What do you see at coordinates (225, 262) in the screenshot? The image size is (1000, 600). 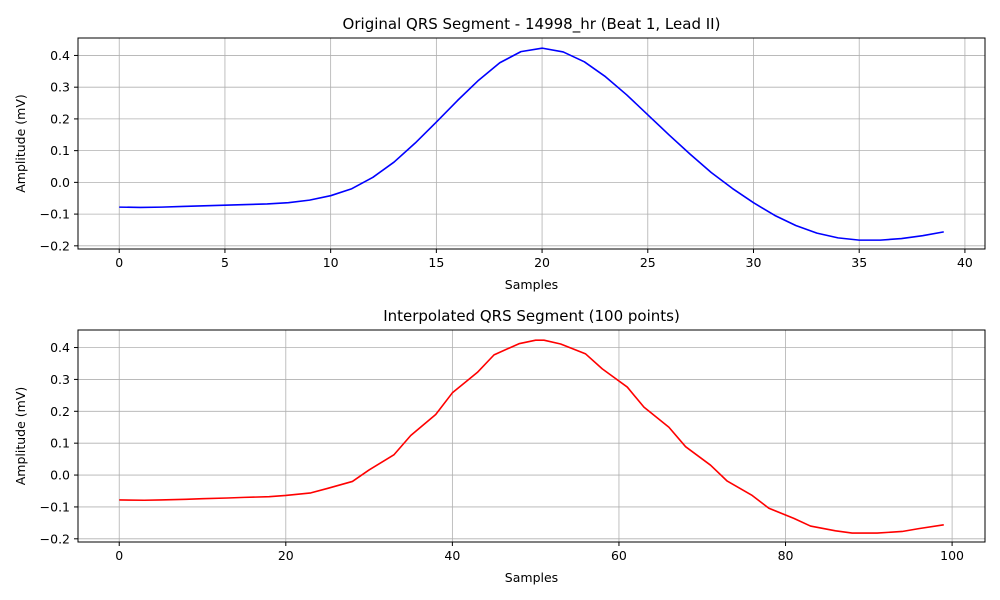 I see `x-tick-label: 5` at bounding box center [225, 262].